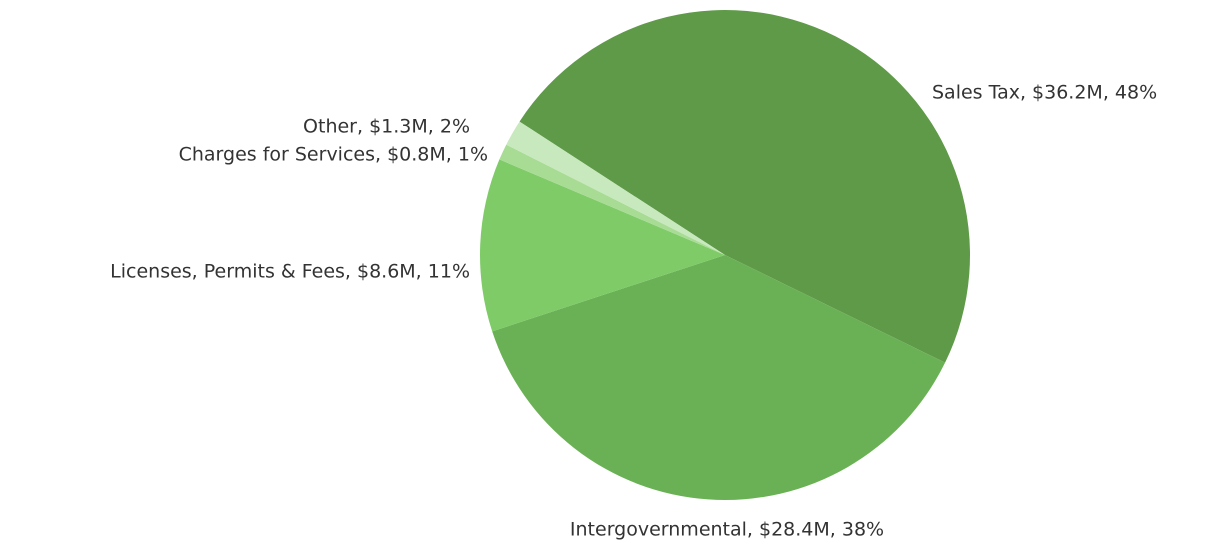 The width and height of the screenshot is (1222, 552). I want to click on data-label: Sales Tax, $36.2M, 48%, so click(1044, 93).